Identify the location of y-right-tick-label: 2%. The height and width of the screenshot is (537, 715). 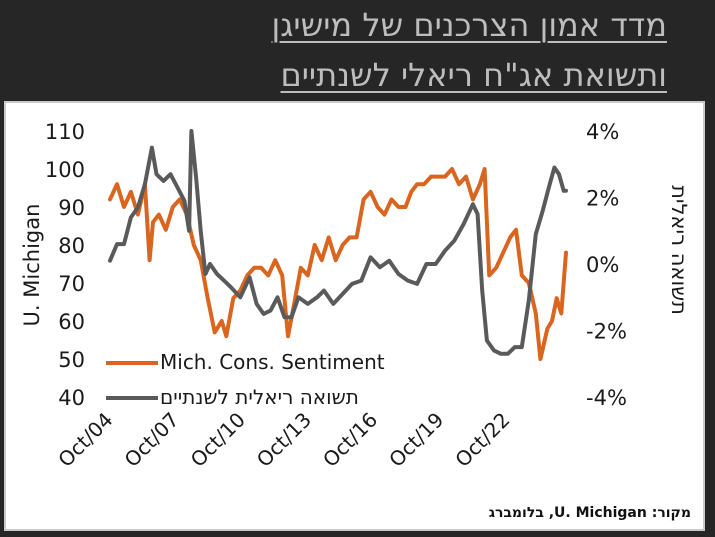
(602, 199).